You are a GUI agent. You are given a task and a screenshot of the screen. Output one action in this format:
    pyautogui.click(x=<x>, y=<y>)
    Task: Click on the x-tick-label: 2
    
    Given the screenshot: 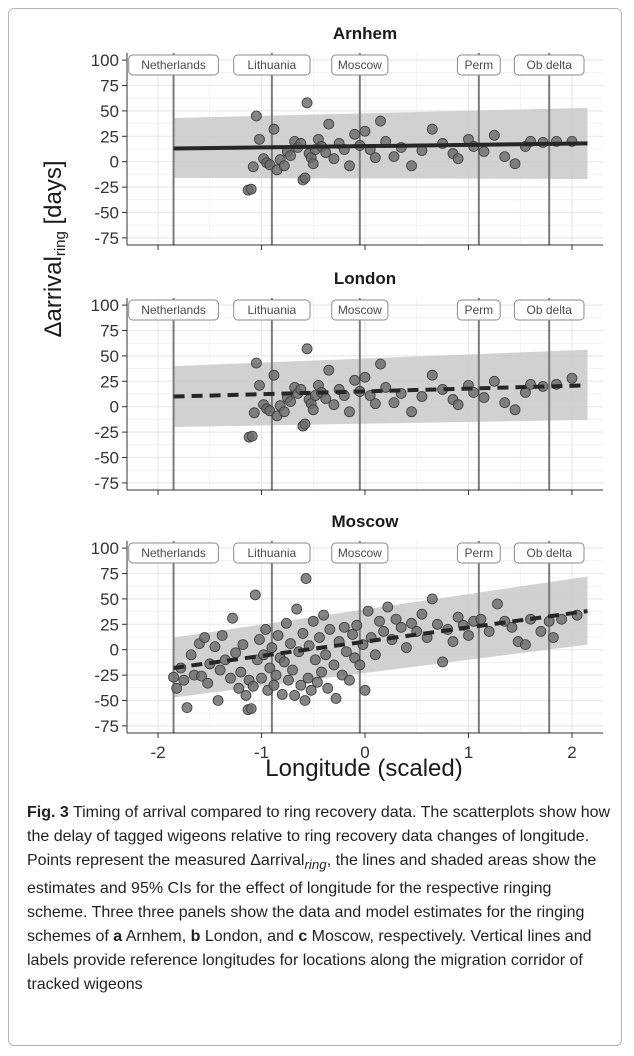 What is the action you would take?
    pyautogui.click(x=571, y=752)
    